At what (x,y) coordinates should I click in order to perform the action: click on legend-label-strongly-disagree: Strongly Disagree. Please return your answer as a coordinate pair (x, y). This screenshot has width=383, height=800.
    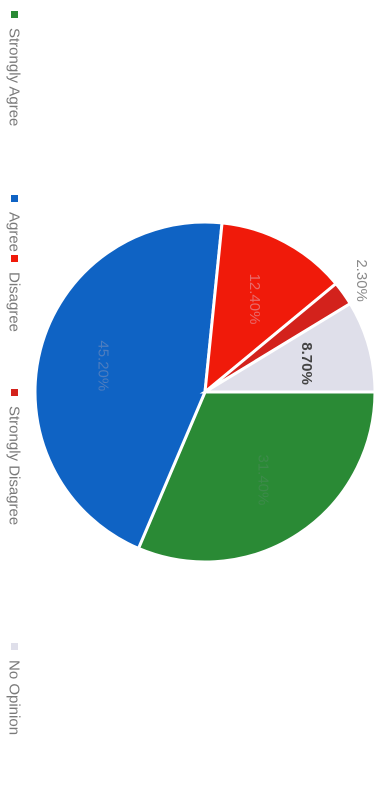
    Looking at the image, I should click on (14, 465).